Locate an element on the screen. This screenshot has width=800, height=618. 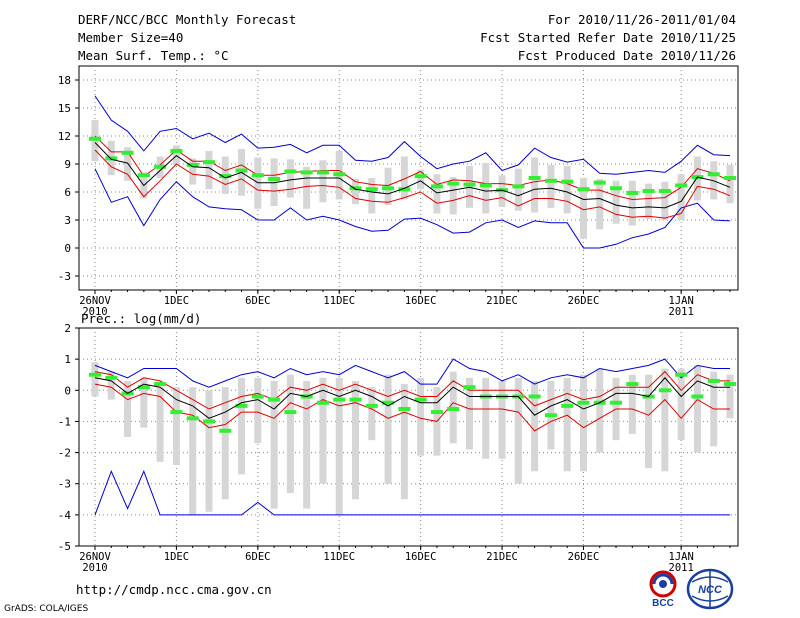
x-tick-label: 16DEC is located at coordinates (421, 557).